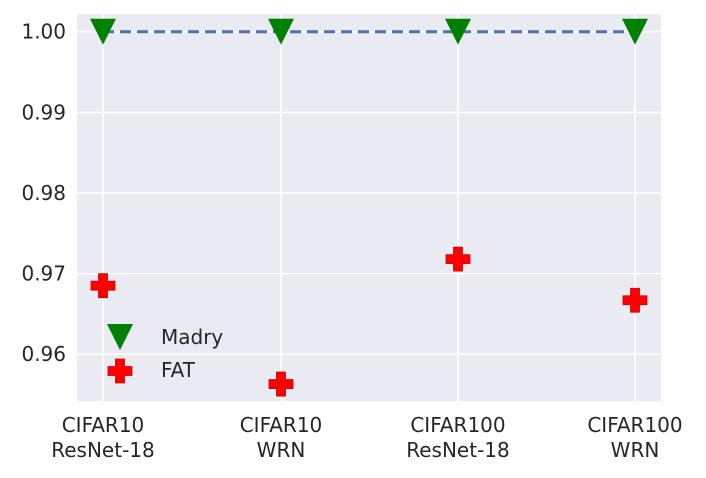  What do you see at coordinates (43, 354) in the screenshot?
I see `y-tick-label: 0.96` at bounding box center [43, 354].